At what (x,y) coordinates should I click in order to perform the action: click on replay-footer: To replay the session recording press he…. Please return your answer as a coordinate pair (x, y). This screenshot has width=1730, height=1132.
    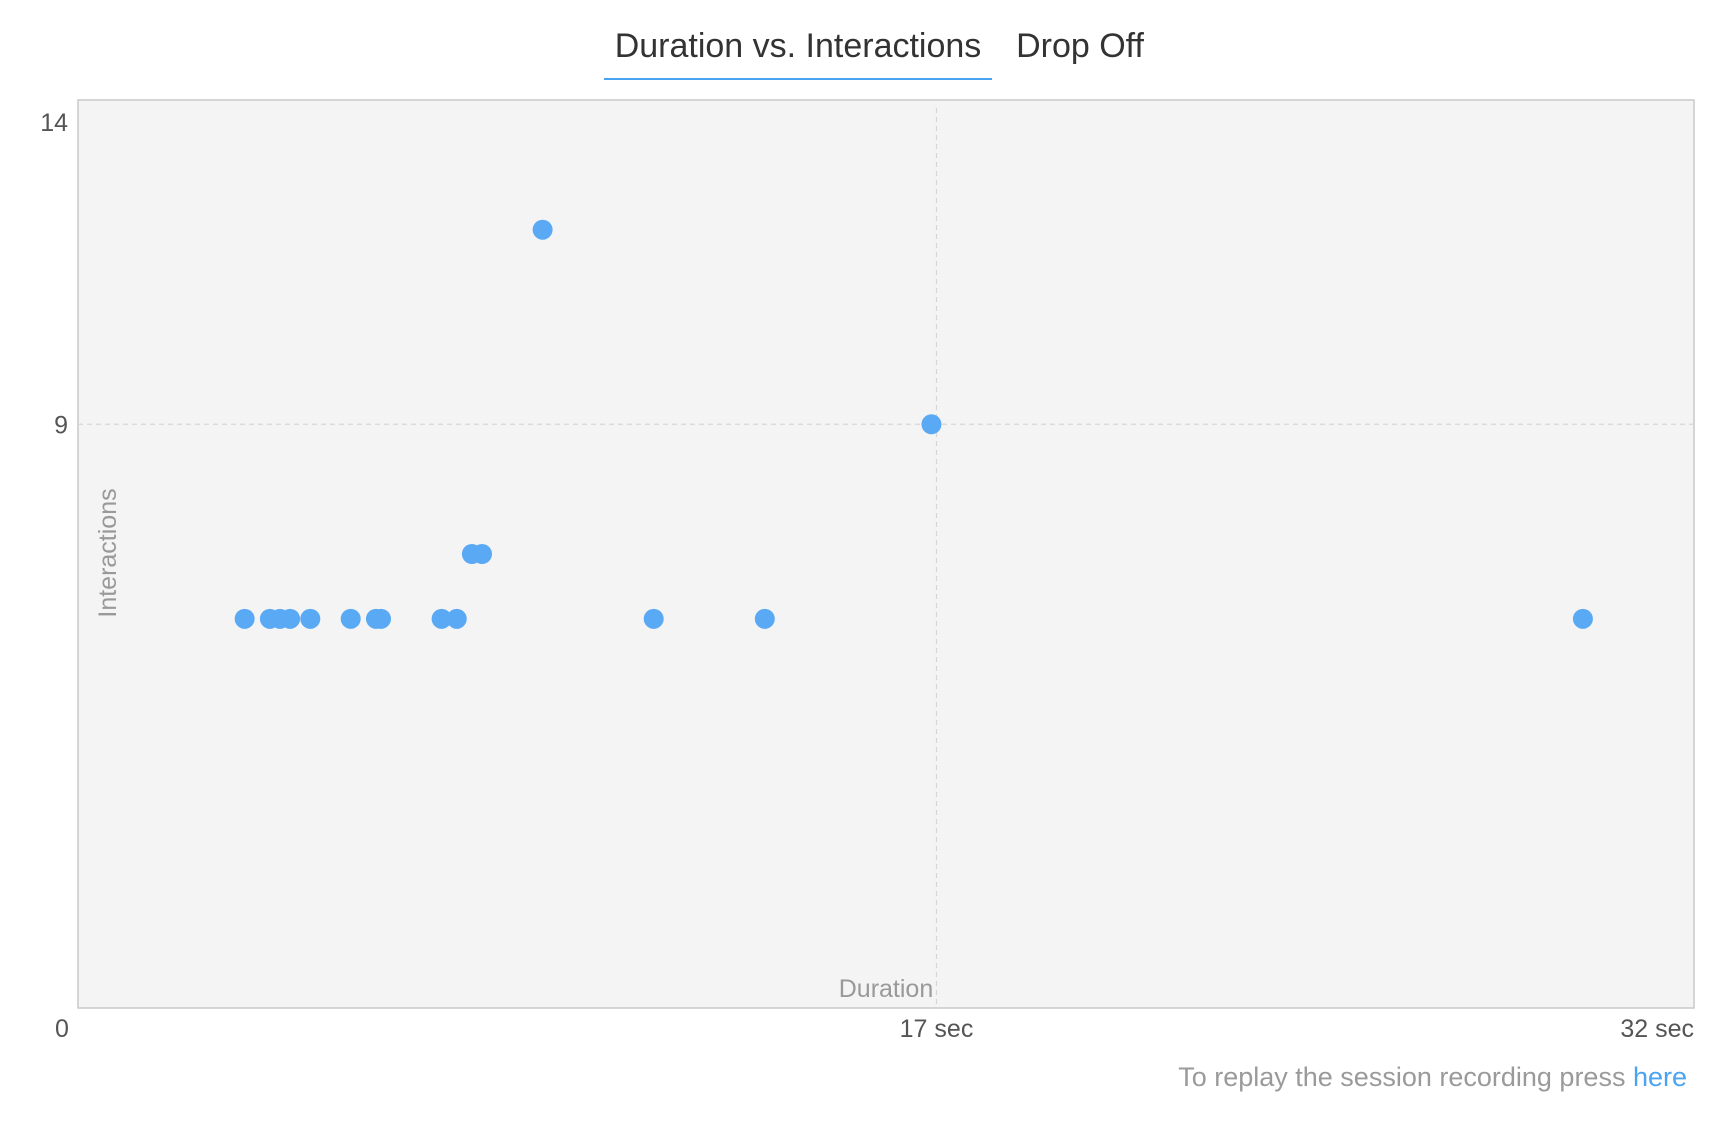
    Looking at the image, I should click on (843, 1077).